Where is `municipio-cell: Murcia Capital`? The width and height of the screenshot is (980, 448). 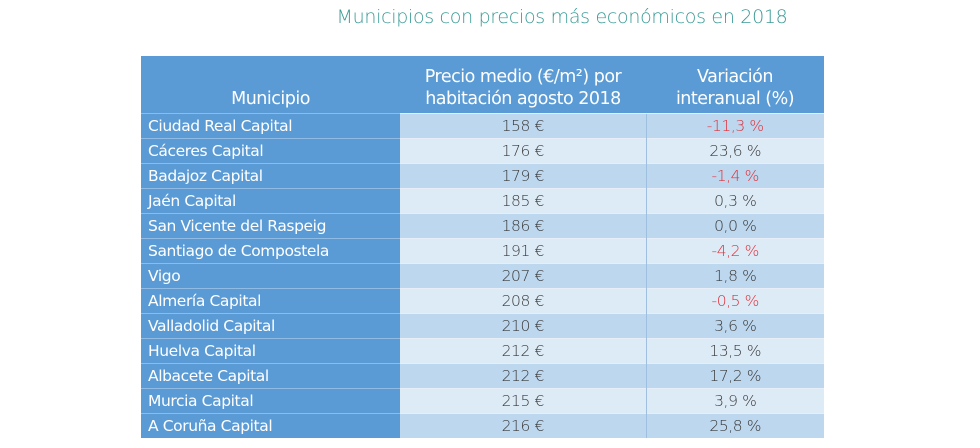
municipio-cell: Murcia Capital is located at coordinates (270, 401).